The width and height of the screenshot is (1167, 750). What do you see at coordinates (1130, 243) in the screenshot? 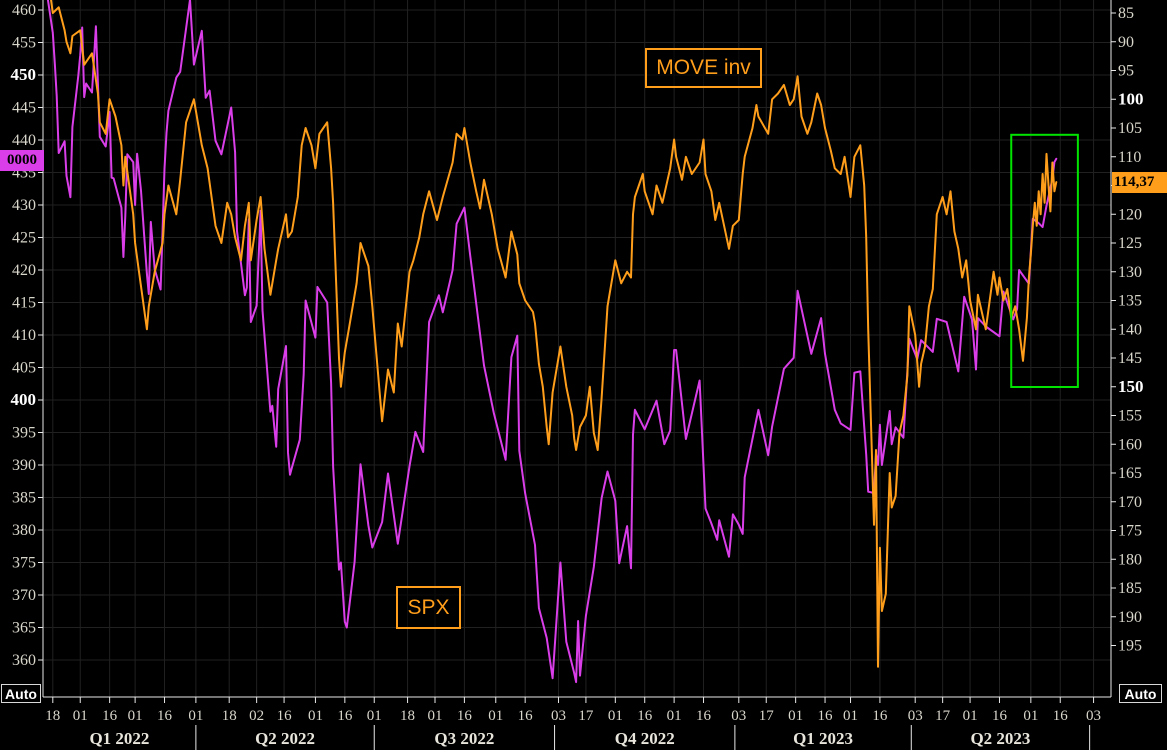
I see `right-axis-tick-label: 125` at bounding box center [1130, 243].